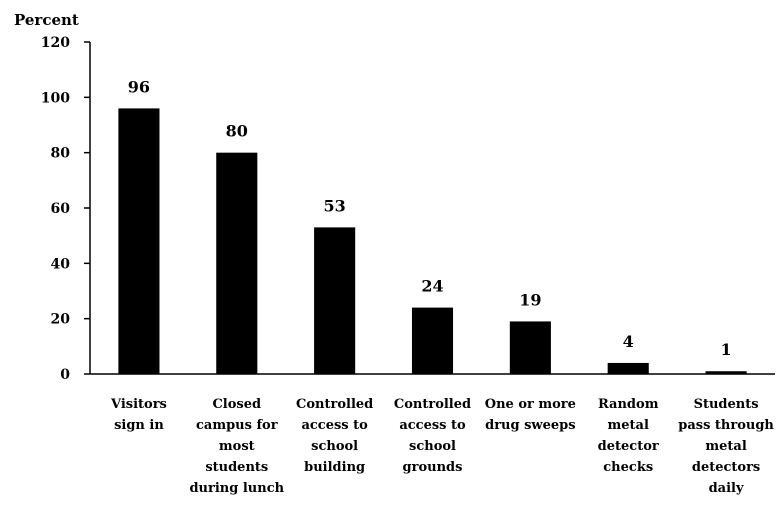  What do you see at coordinates (628, 341) in the screenshot?
I see `data-label: 4` at bounding box center [628, 341].